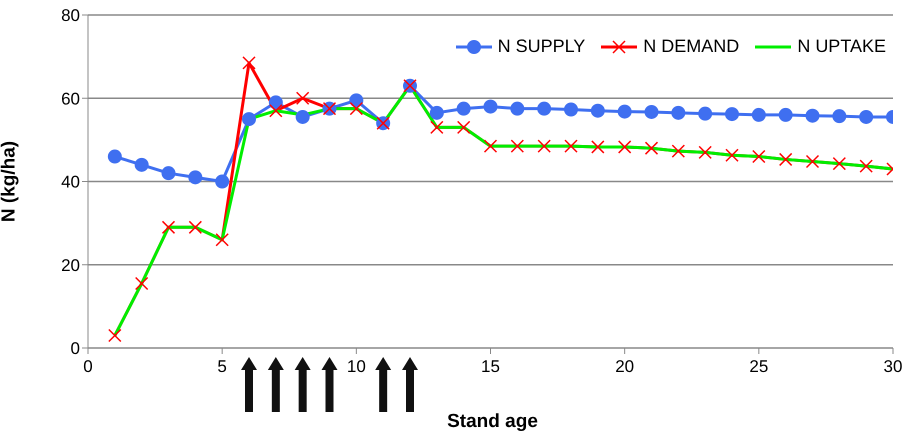  I want to click on y-tick-label: 40, so click(70, 182).